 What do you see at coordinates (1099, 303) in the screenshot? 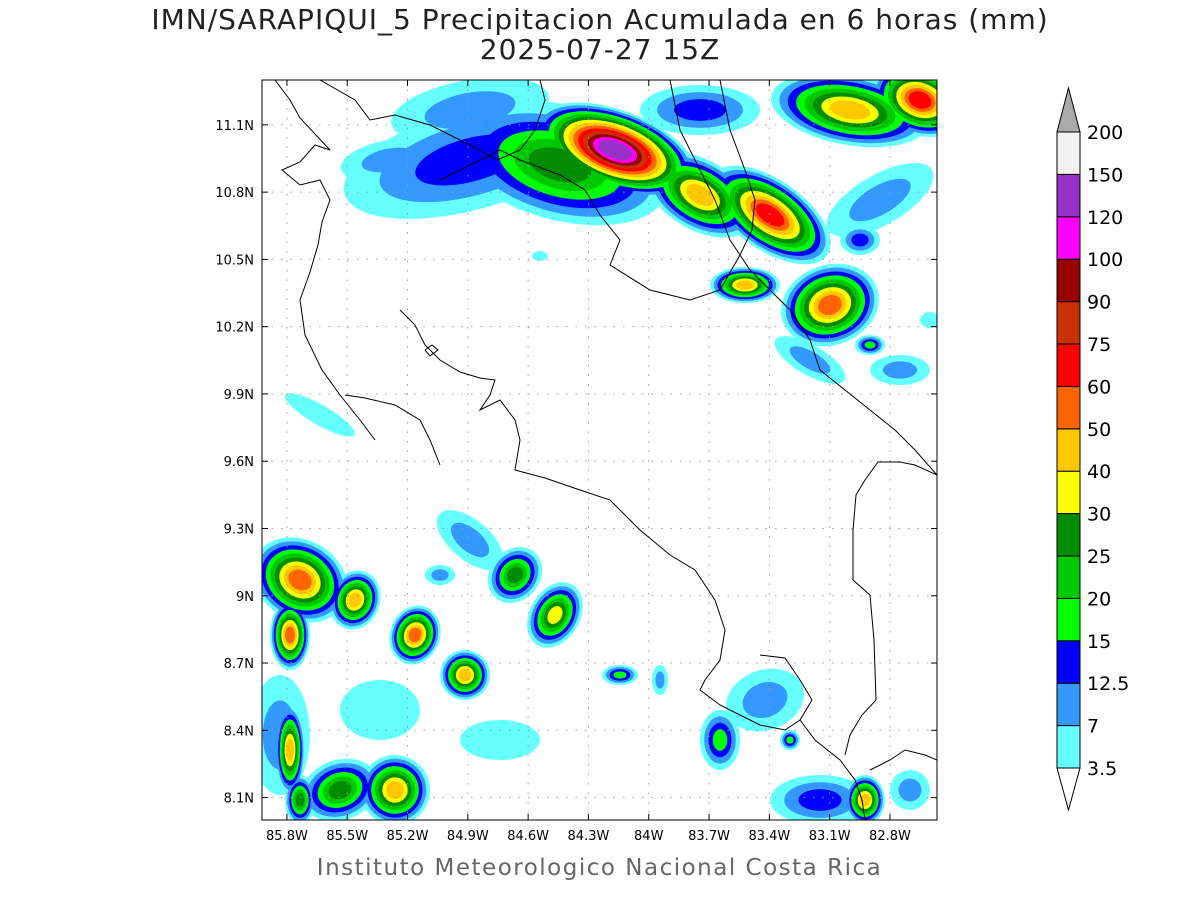
I see `colorbar-label: 90` at bounding box center [1099, 303].